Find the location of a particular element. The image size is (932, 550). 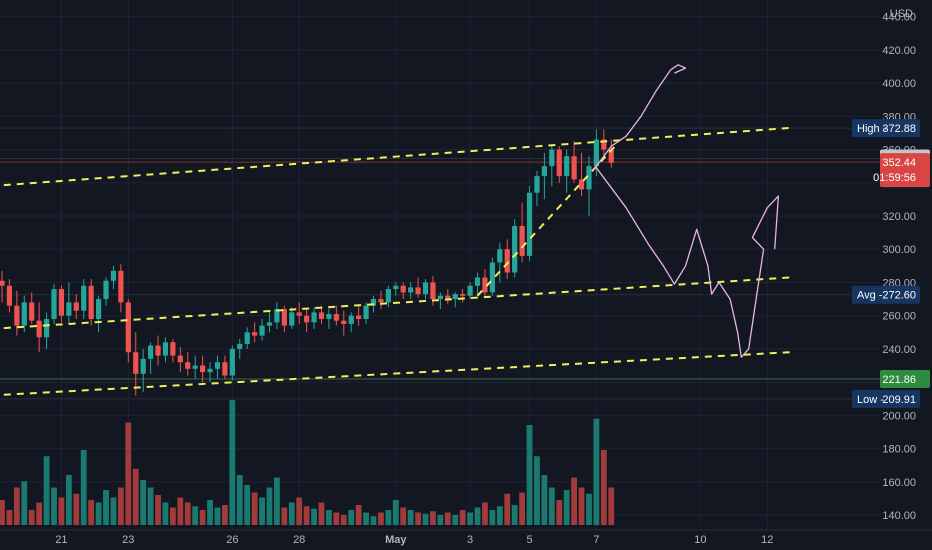

currency-label: USD is located at coordinates (901, 14).